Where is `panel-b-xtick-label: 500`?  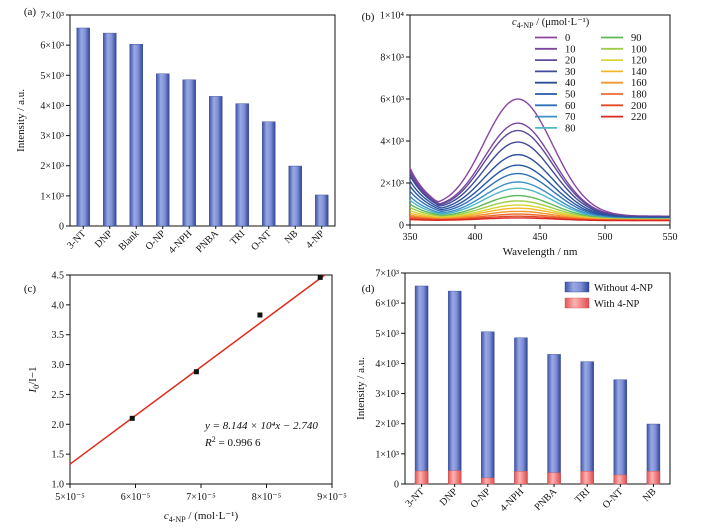 panel-b-xtick-label: 500 is located at coordinates (605, 237).